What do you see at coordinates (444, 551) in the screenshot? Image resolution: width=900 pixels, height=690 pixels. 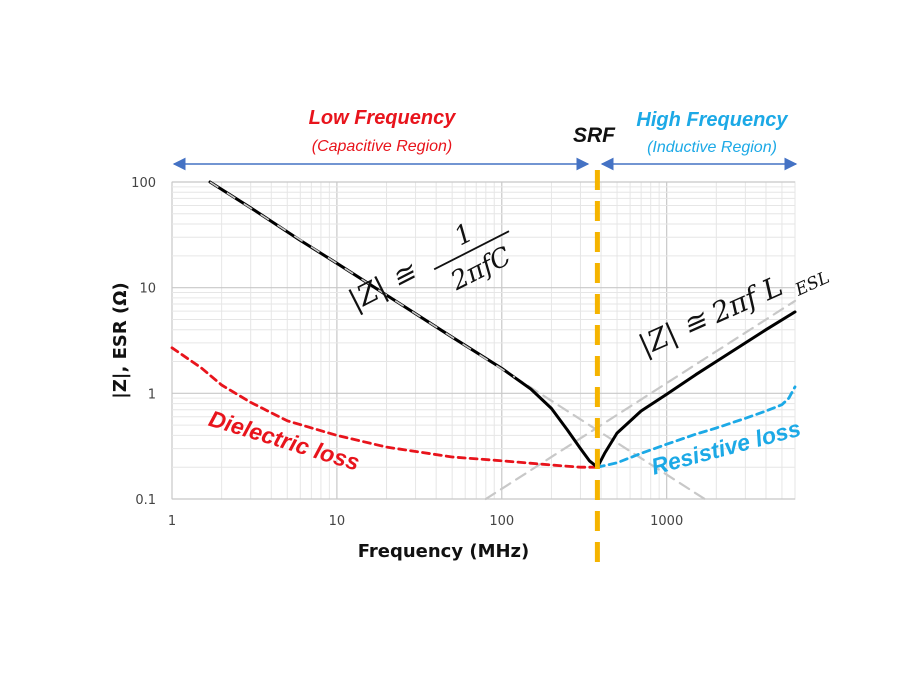 I see `x-axis-title: Frequency (MHz)` at bounding box center [444, 551].